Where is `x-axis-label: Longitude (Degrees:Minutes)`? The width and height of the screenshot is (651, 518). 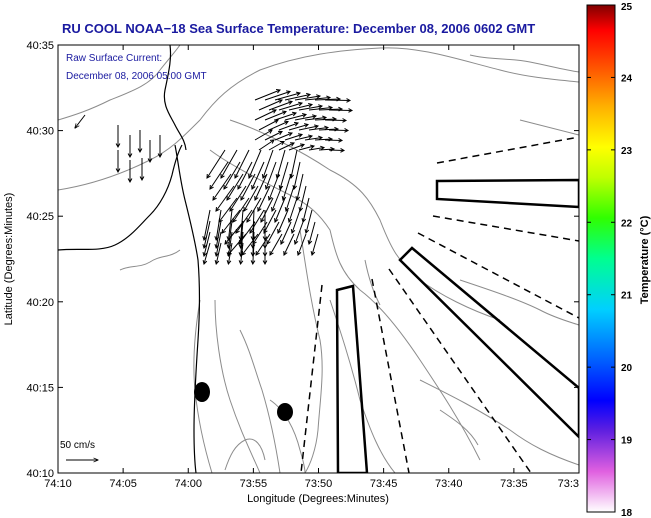 x-axis-label: Longitude (Degrees:Minutes) is located at coordinates (318, 499).